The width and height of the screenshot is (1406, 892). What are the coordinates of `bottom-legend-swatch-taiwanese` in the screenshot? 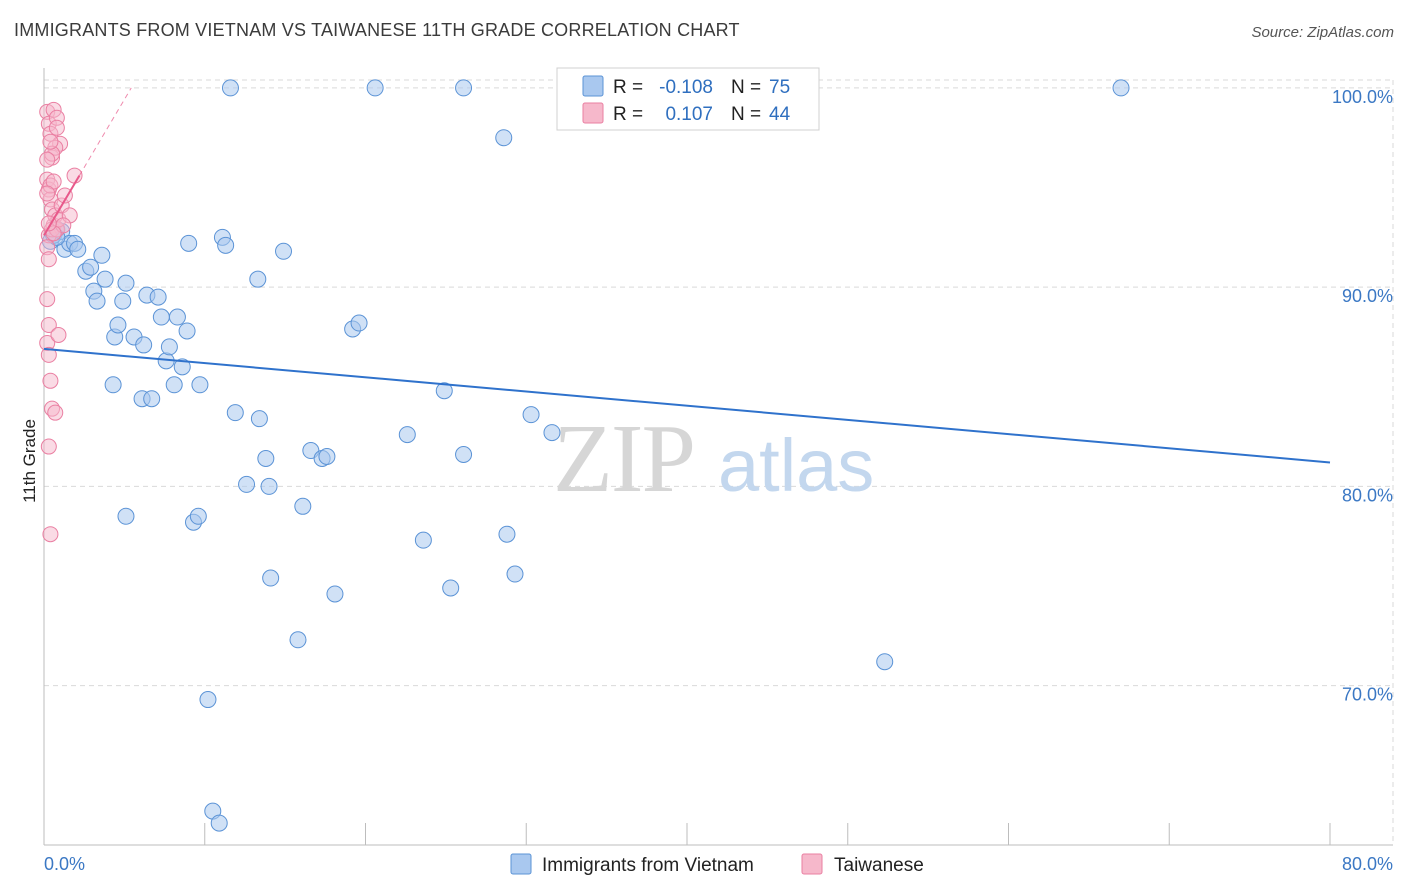 It's located at (812, 864).